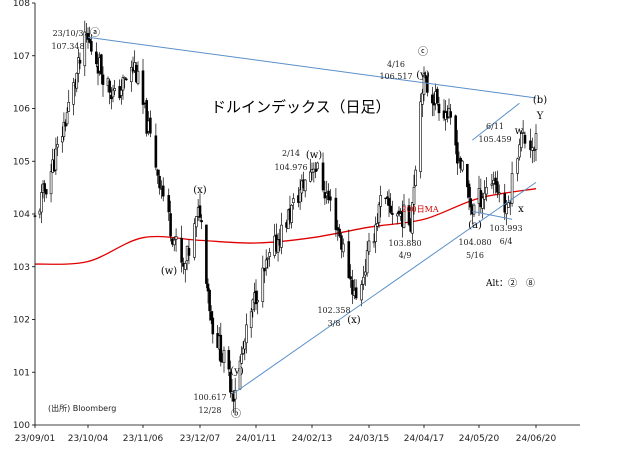  Describe the element at coordinates (536, 439) in the screenshot. I see `x-tick-label: 24/06/20` at that location.